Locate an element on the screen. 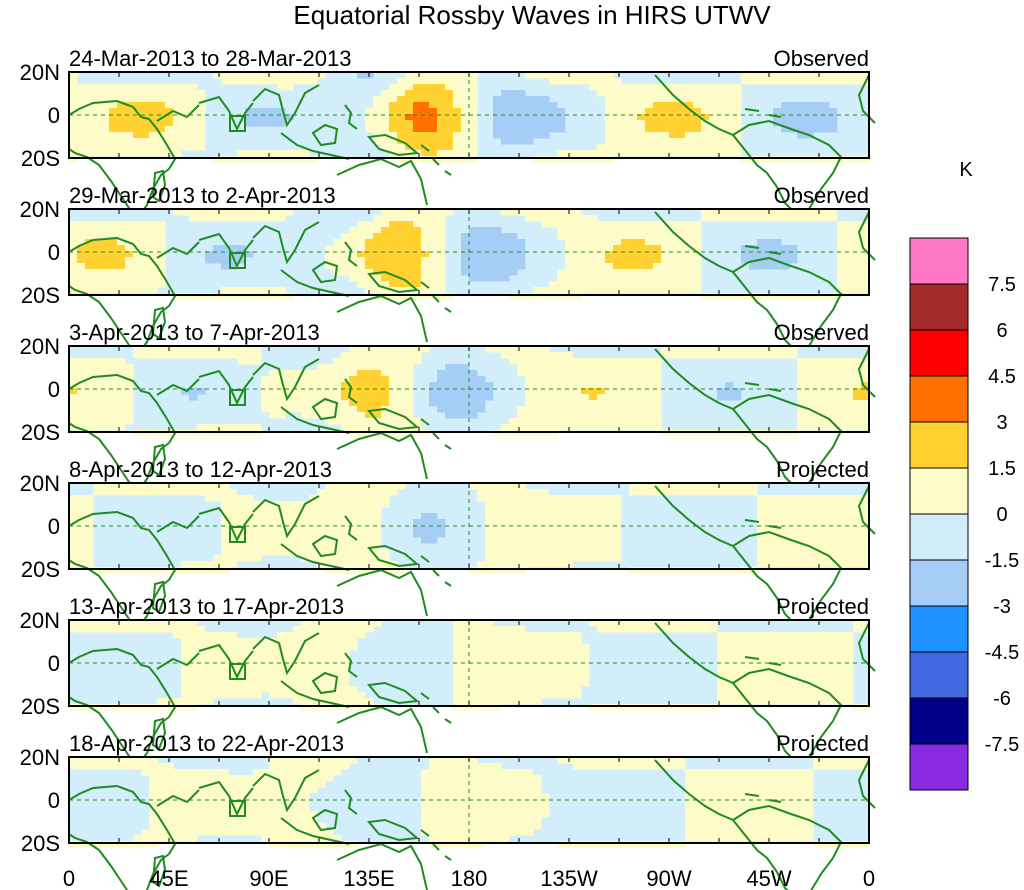 The image size is (1024, 890). lat-tick-label: 20N is located at coordinates (40, 483).